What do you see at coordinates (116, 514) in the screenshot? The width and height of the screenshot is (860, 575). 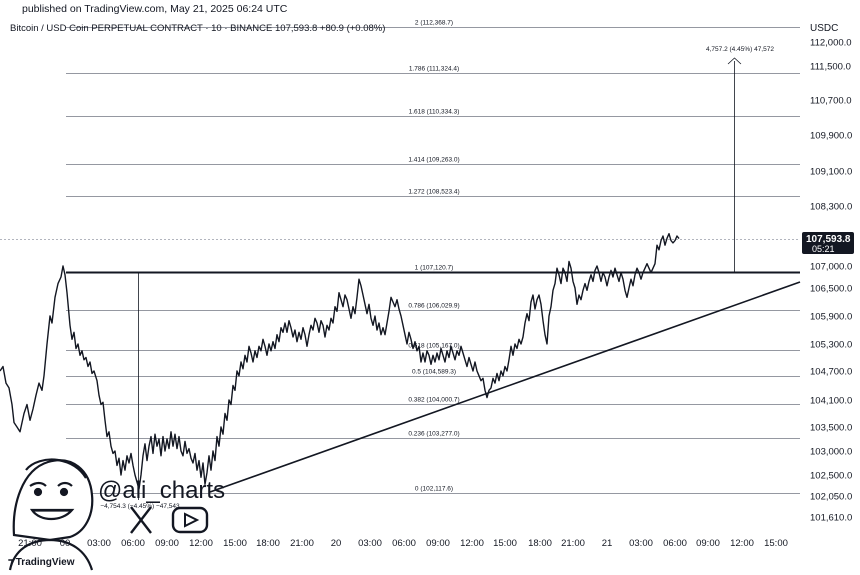 I see `author-watermark: @ali_charts` at bounding box center [116, 514].